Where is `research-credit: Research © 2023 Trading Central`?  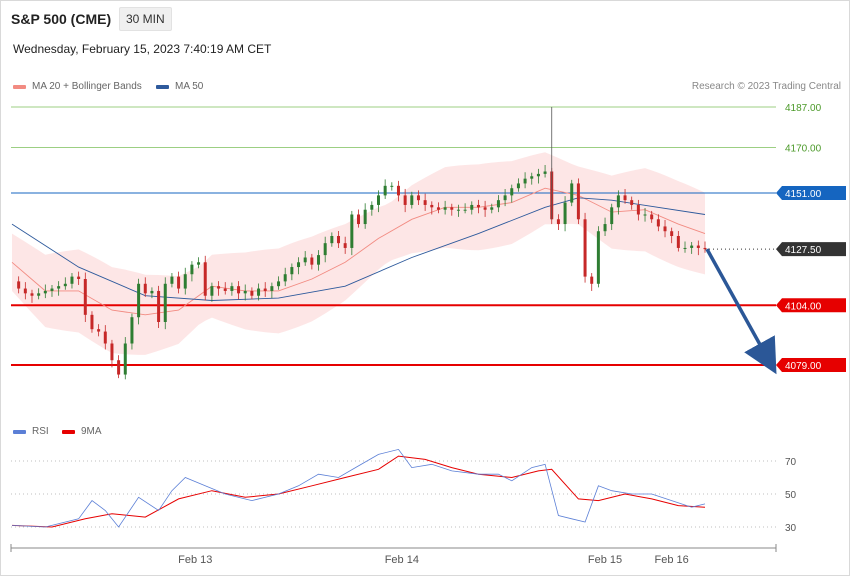
research-credit: Research © 2023 Trading Central is located at coordinates (766, 86).